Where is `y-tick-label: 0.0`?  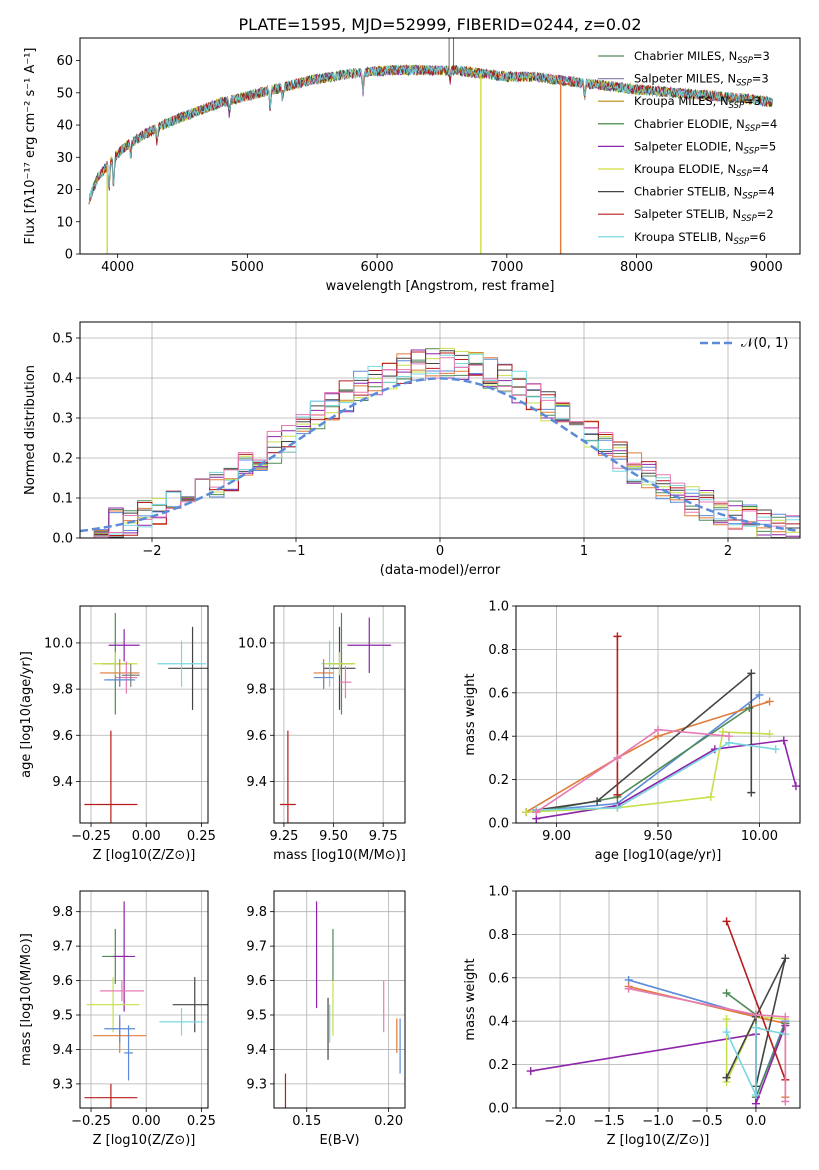 y-tick-label: 0.0 is located at coordinates (62, 539).